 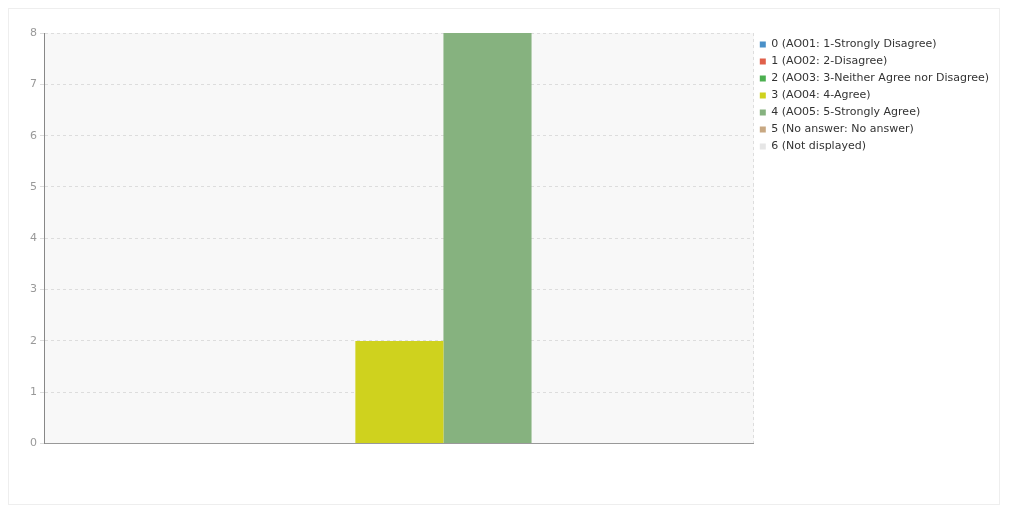 What do you see at coordinates (33, 238) in the screenshot?
I see `y-tick-label: 4` at bounding box center [33, 238].